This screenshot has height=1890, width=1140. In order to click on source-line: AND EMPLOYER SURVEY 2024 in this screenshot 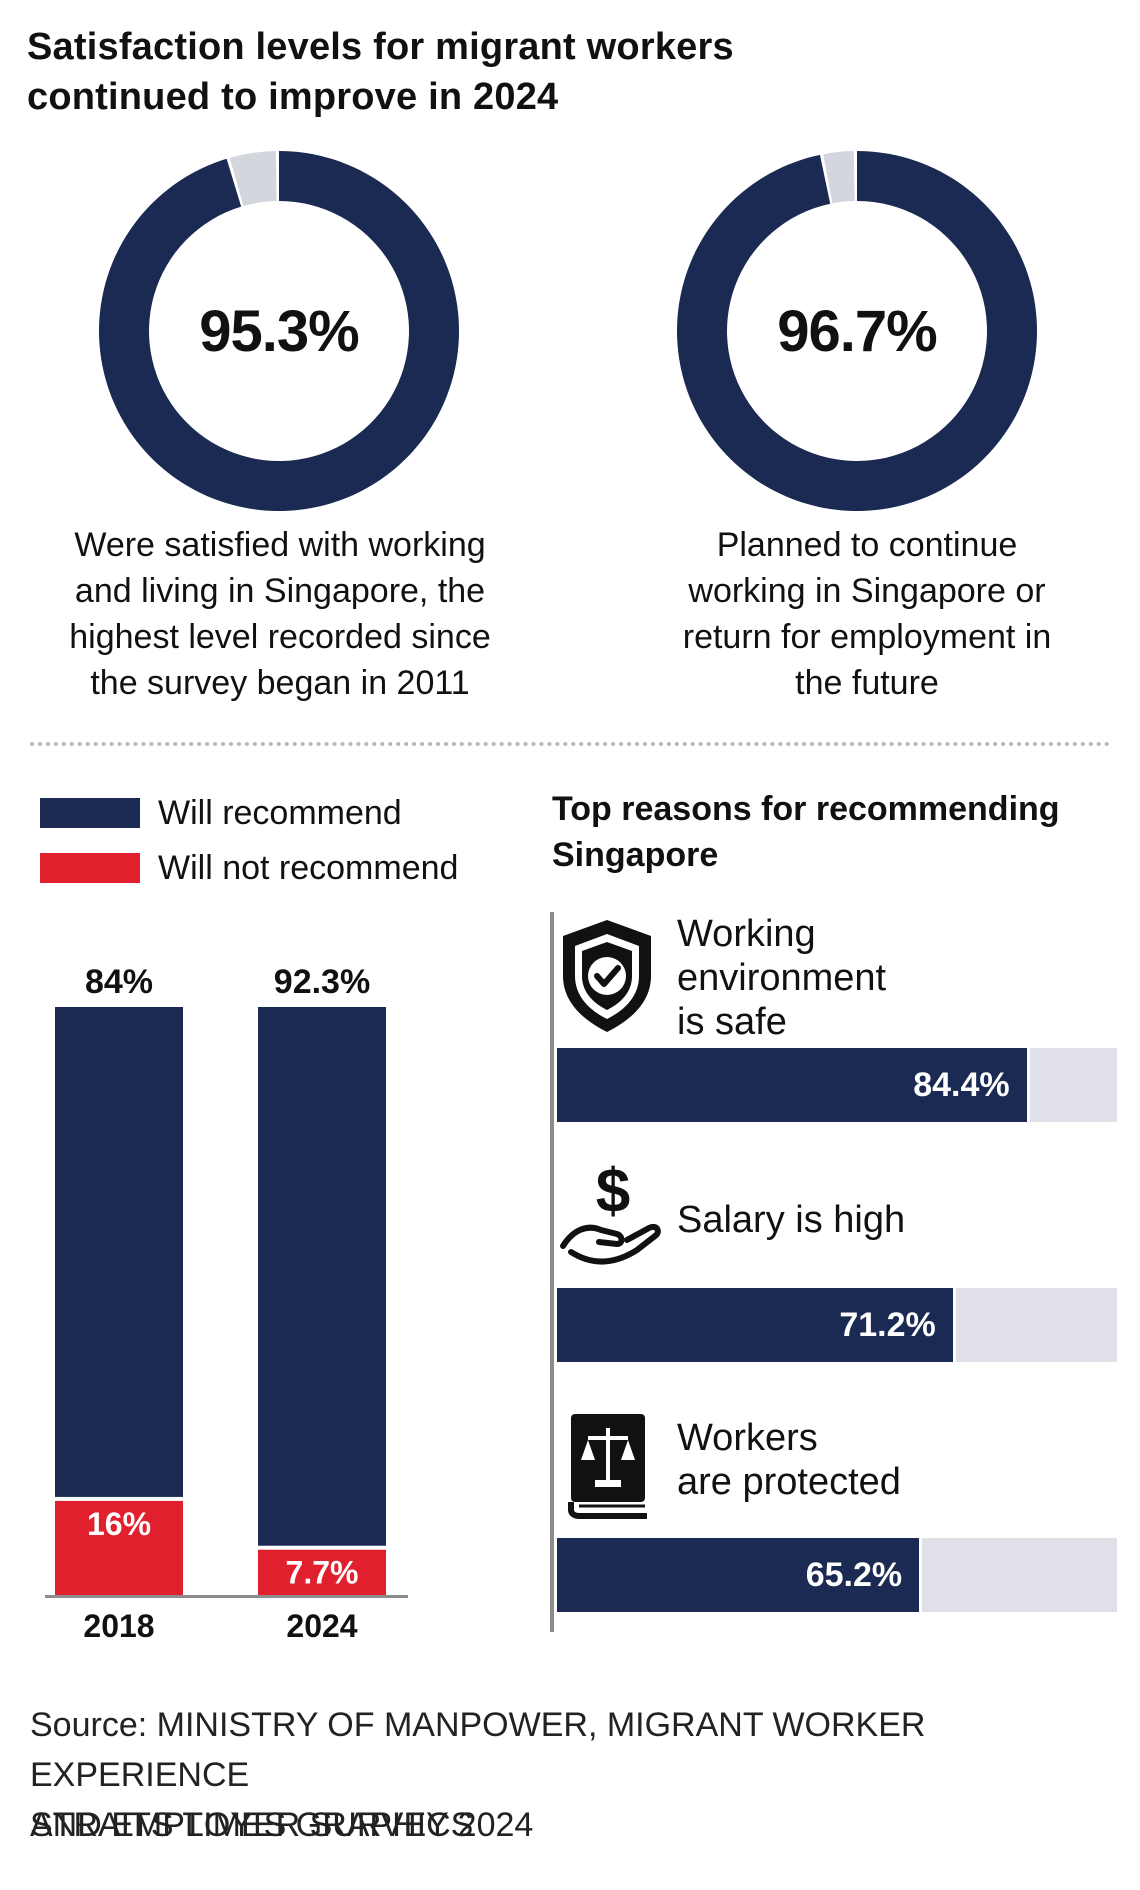, I will do `click(282, 1825)`.